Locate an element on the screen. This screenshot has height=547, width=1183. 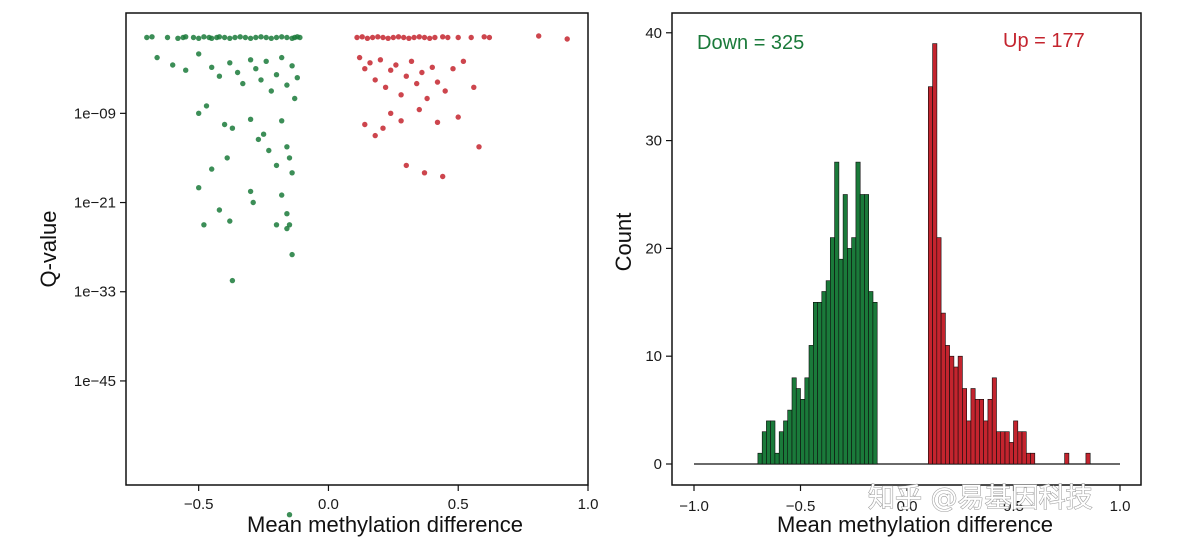
histogram-x-axis-title: Mean methylation difference is located at coordinates (915, 524).